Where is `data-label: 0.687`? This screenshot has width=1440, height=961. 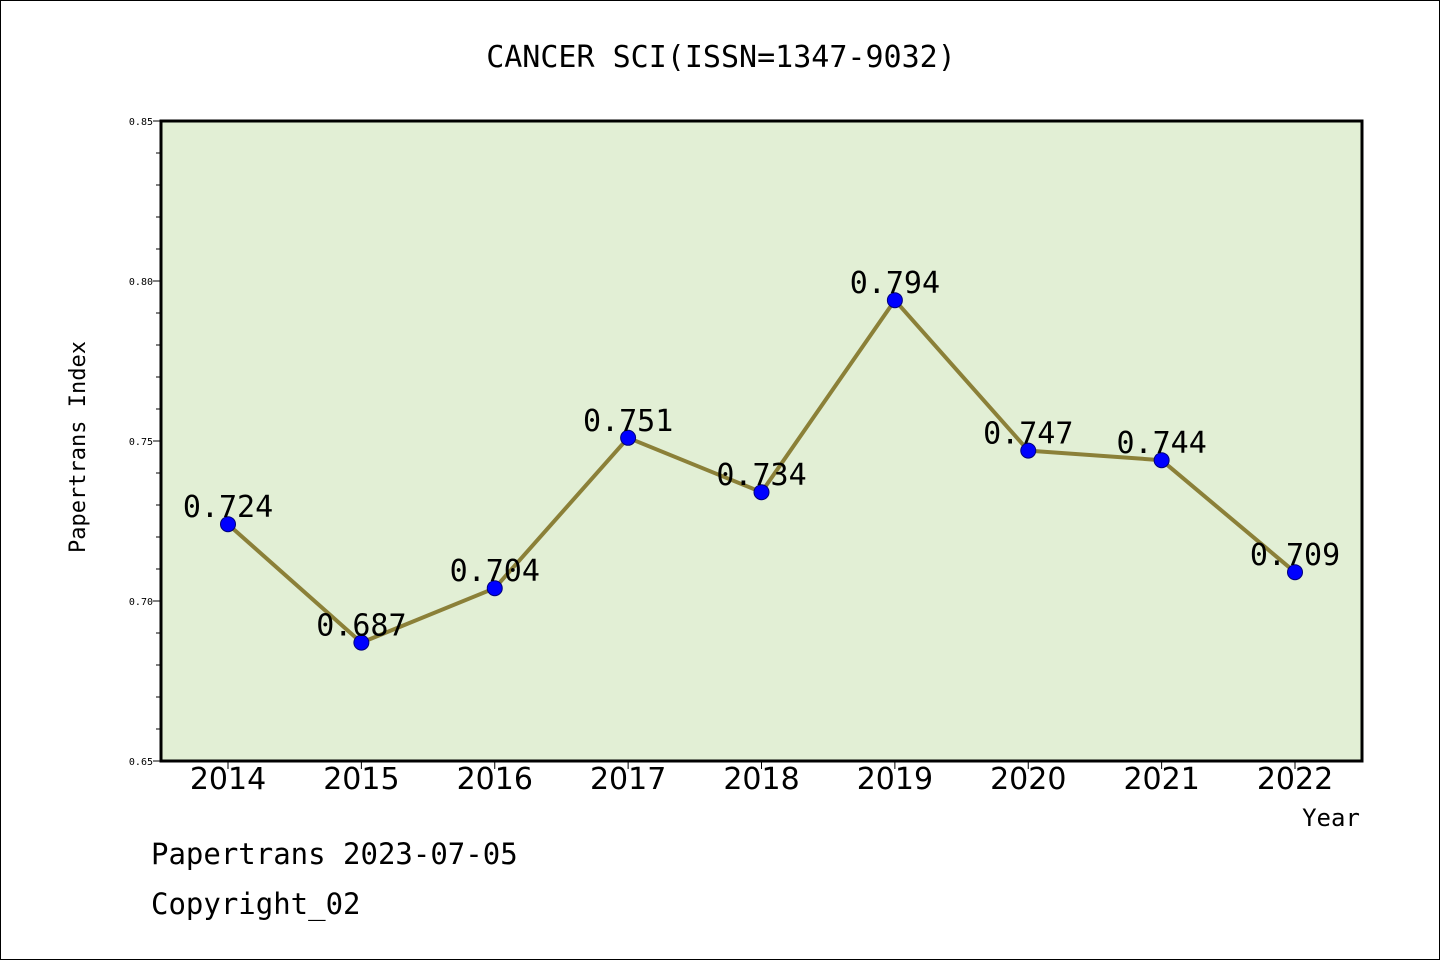 data-label: 0.687 is located at coordinates (361, 626).